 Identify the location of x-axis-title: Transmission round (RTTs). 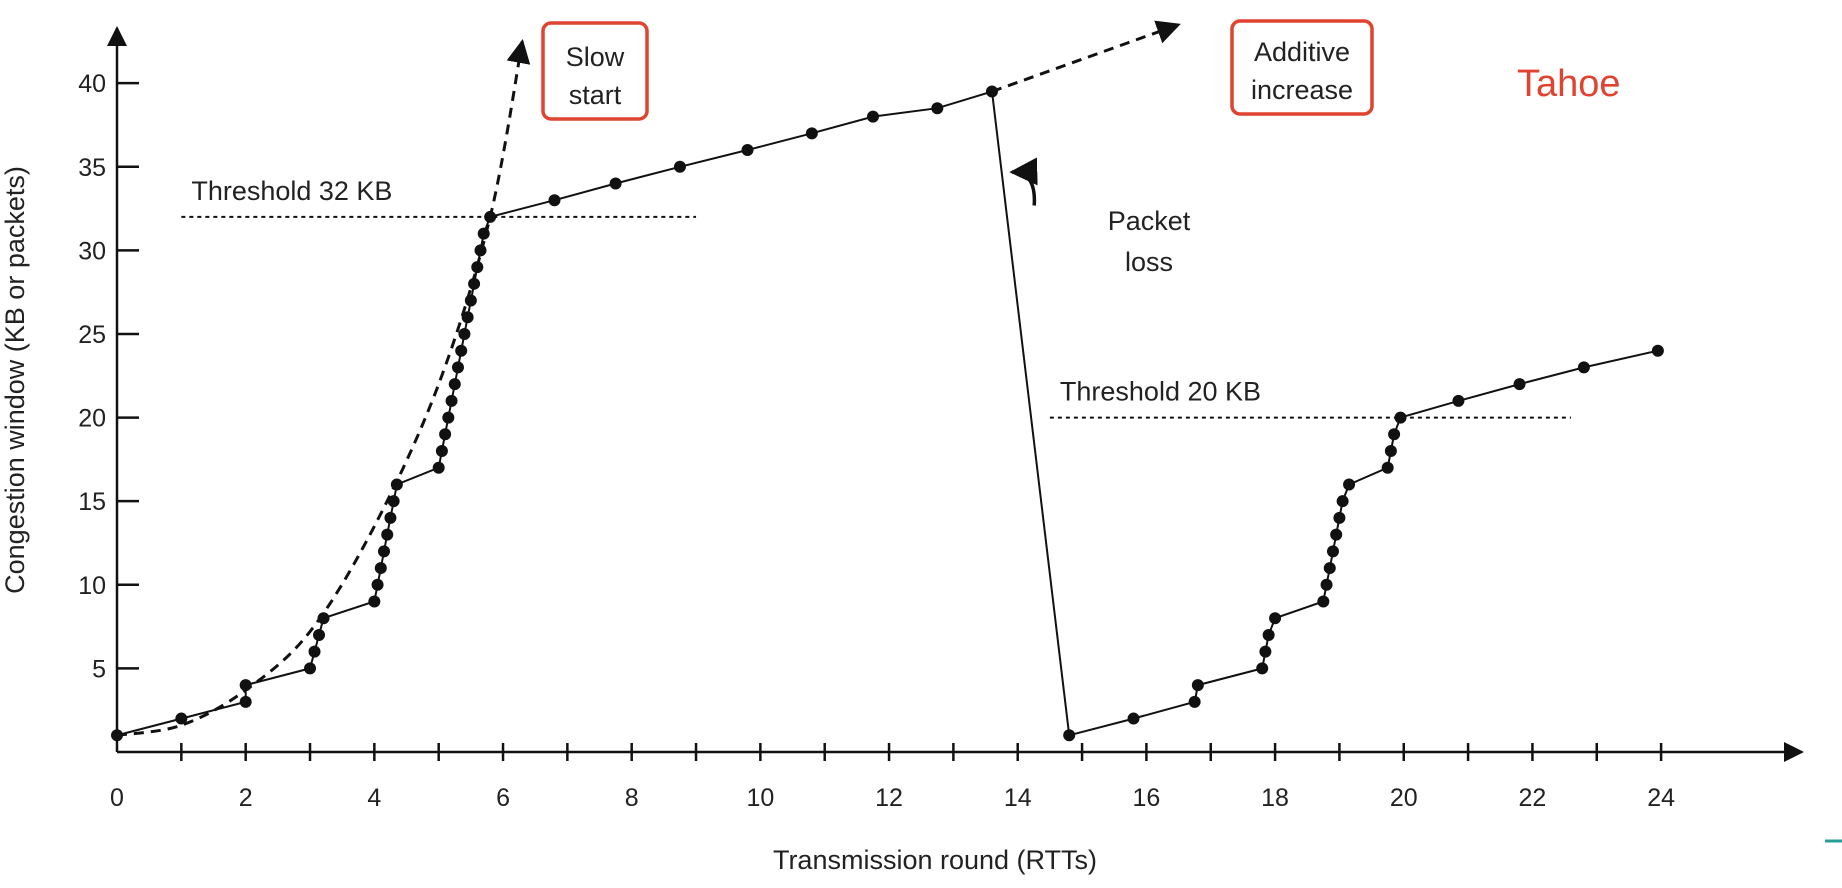
(935, 860).